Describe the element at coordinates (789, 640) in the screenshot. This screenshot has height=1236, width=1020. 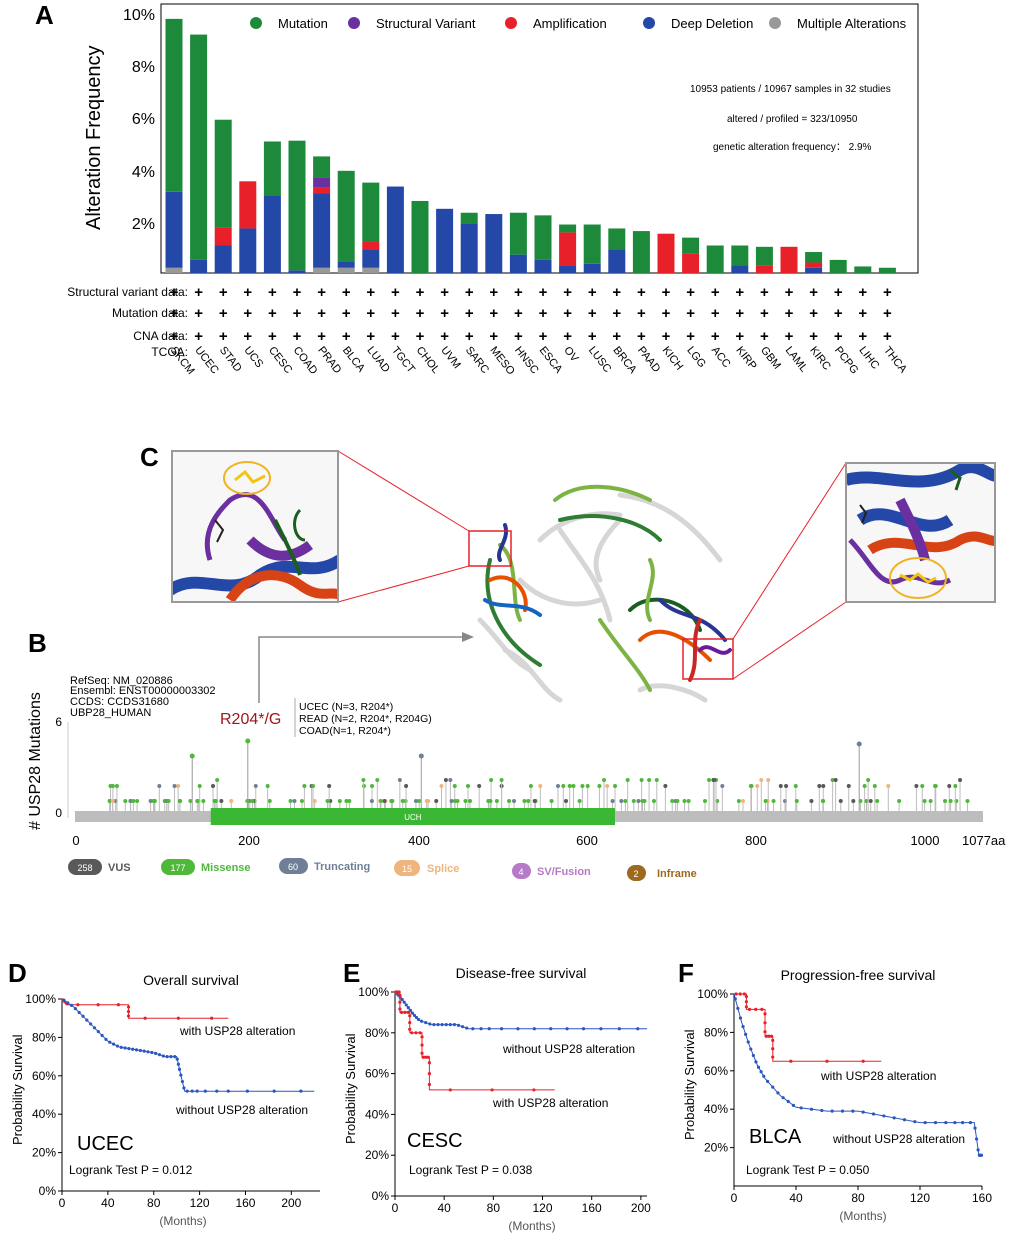
I see `zoom-line` at that location.